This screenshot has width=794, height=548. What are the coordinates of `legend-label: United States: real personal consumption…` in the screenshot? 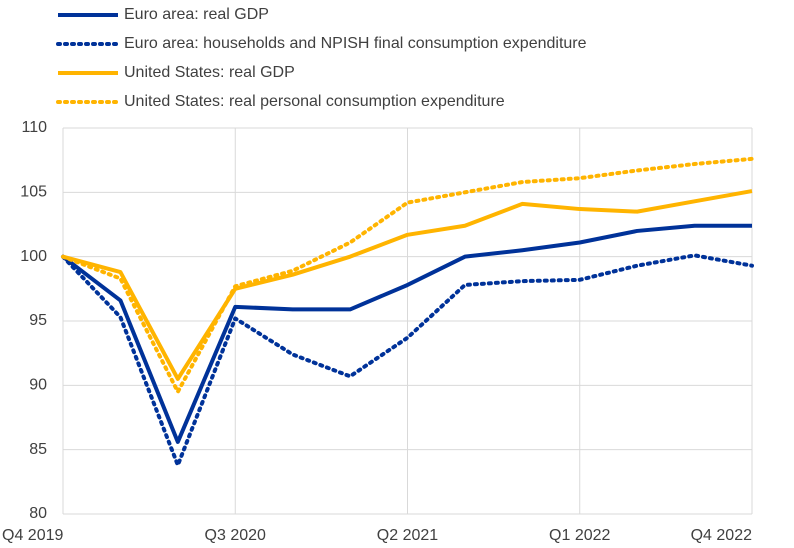 It's located at (314, 101).